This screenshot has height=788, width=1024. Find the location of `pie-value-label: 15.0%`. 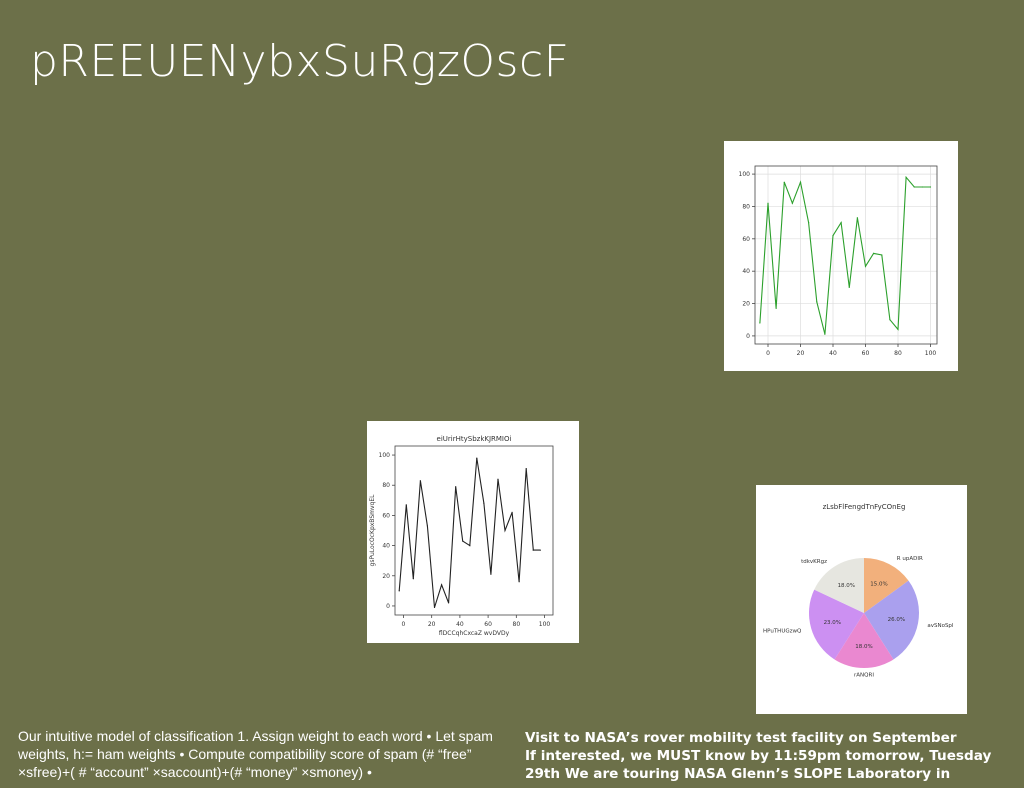

pie-value-label: 15.0% is located at coordinates (878, 585).